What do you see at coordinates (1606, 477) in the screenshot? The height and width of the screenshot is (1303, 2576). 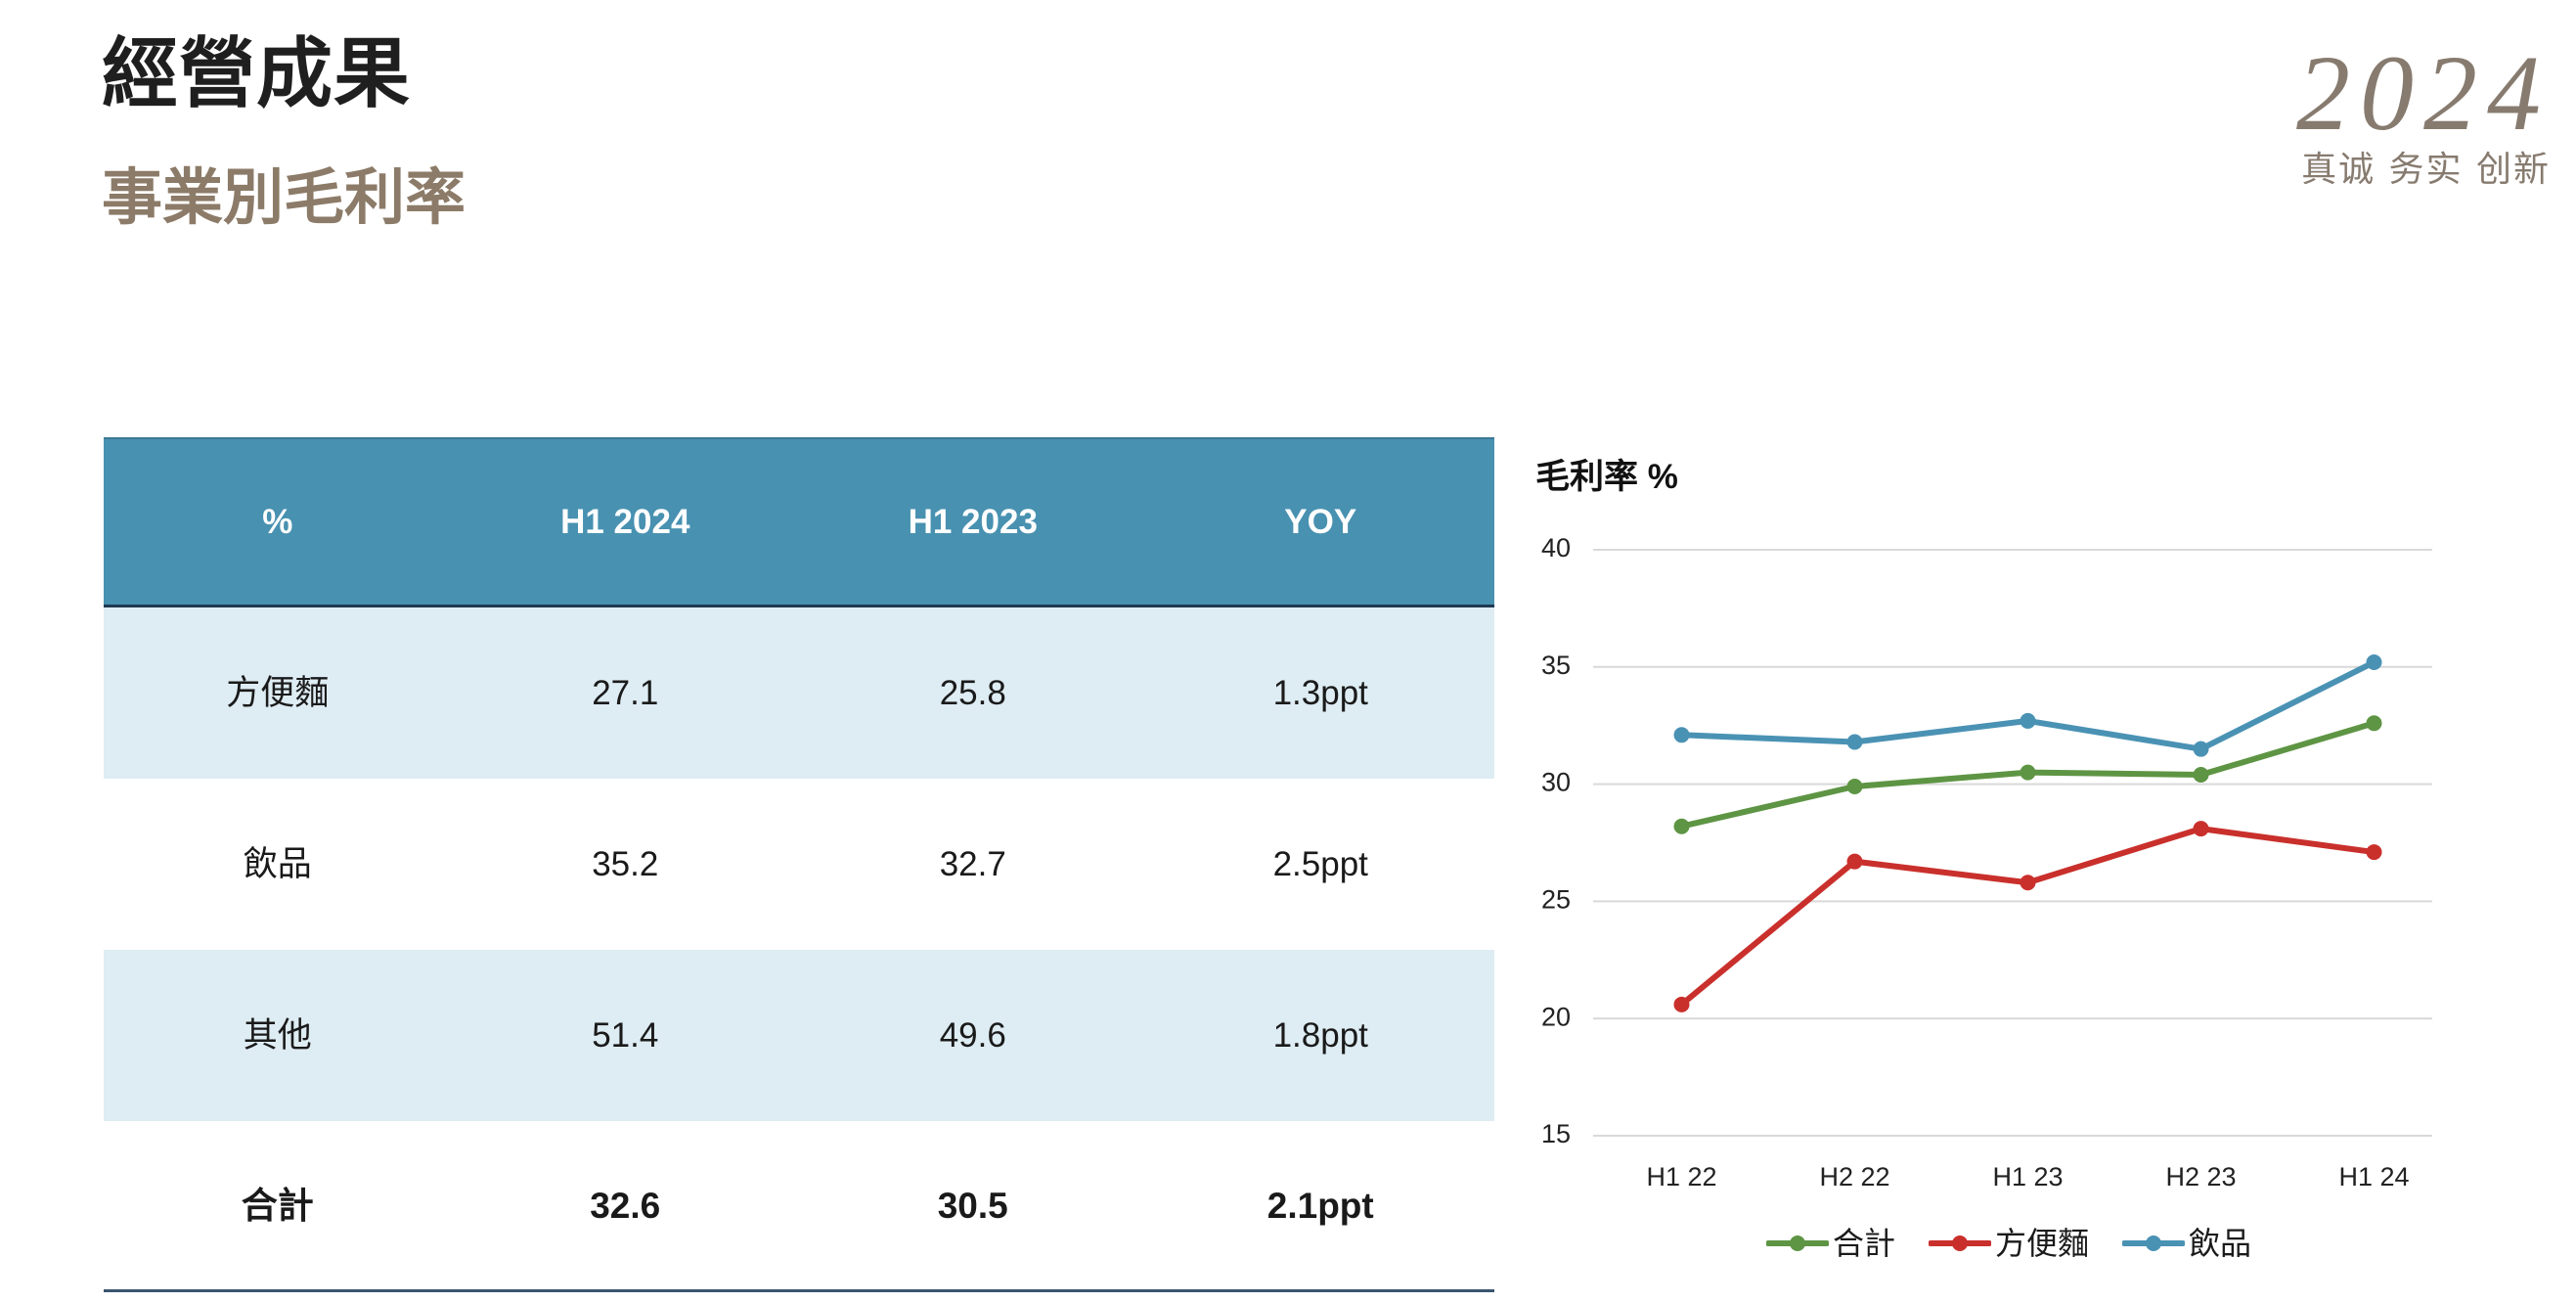 I see `chart-title: 毛利率 %` at bounding box center [1606, 477].